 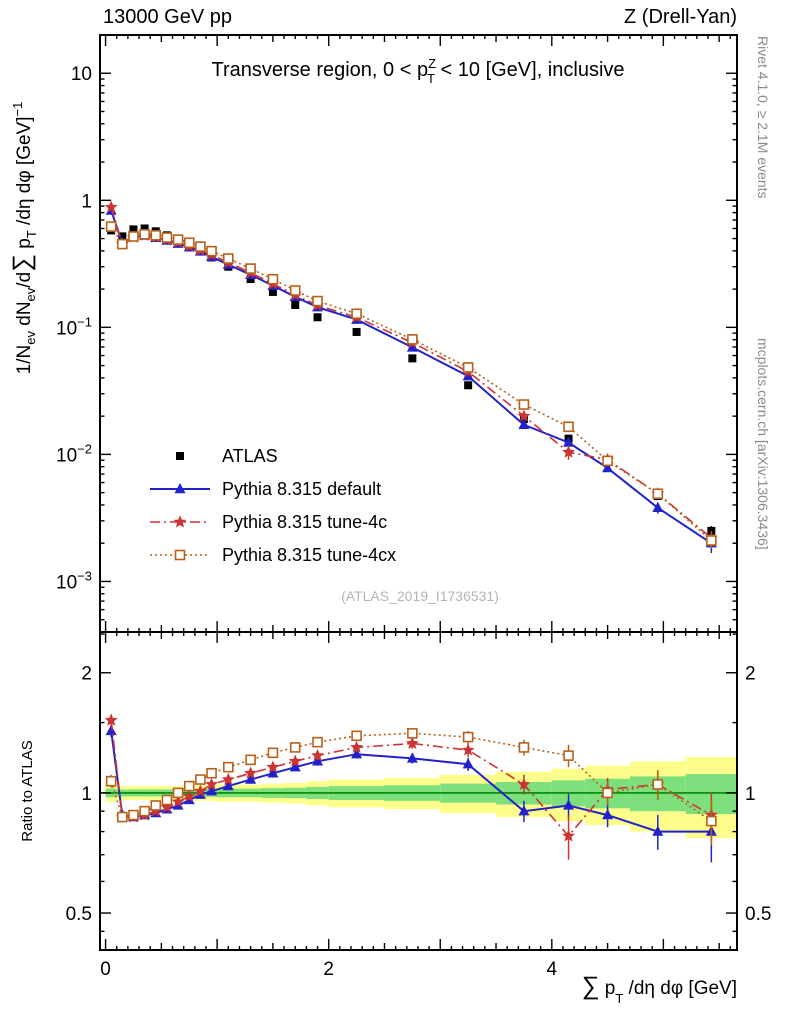 I want to click on mcplots-arxiv-note: mcplots.cern.ch [arXiv:1306.3436], so click(x=763, y=444).